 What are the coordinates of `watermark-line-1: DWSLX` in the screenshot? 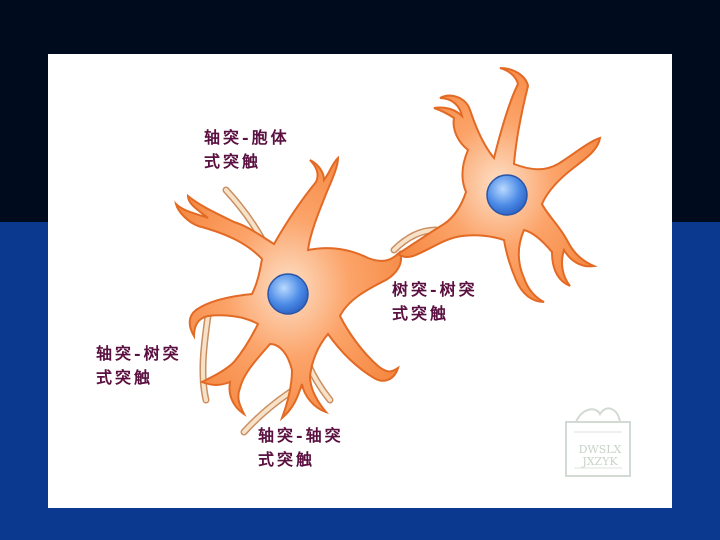 It's located at (600, 449).